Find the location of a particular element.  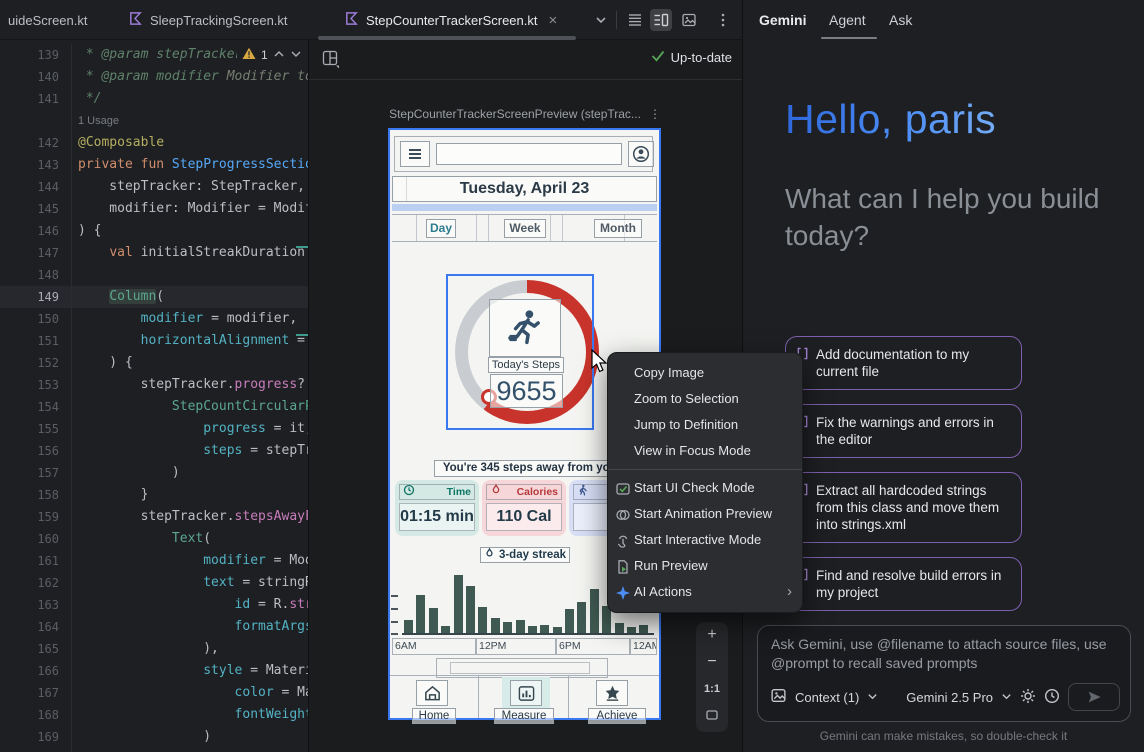

send-button is located at coordinates (1094, 697).